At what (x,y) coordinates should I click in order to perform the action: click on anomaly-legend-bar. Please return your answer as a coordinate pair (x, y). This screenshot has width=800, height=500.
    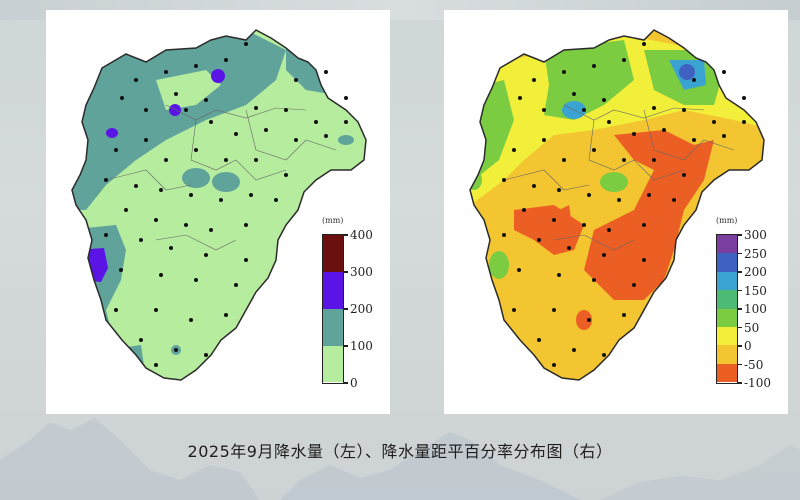
    Looking at the image, I should click on (727, 309).